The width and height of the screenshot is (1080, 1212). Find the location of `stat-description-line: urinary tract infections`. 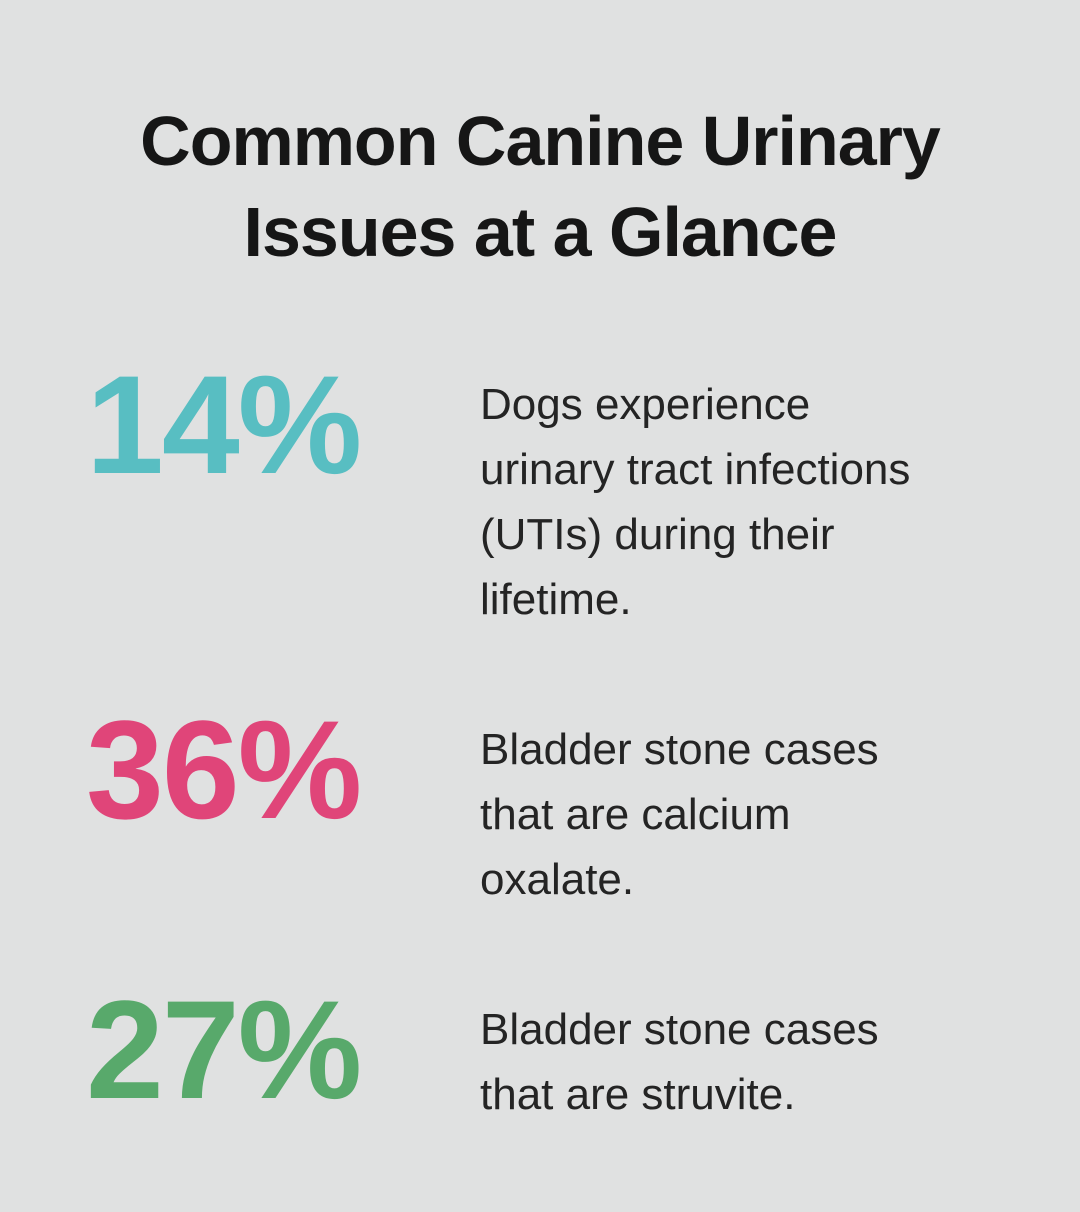

stat-description-line: urinary tract infections is located at coordinates (695, 469).